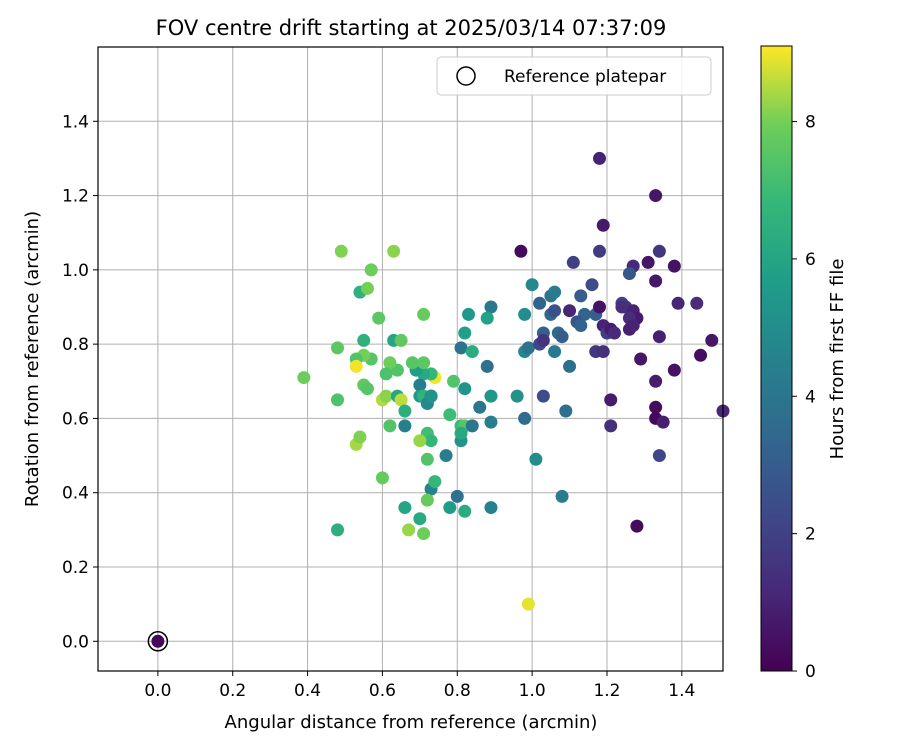 The height and width of the screenshot is (750, 900). Describe the element at coordinates (382, 691) in the screenshot. I see `x-tick-label: 0.6` at that location.